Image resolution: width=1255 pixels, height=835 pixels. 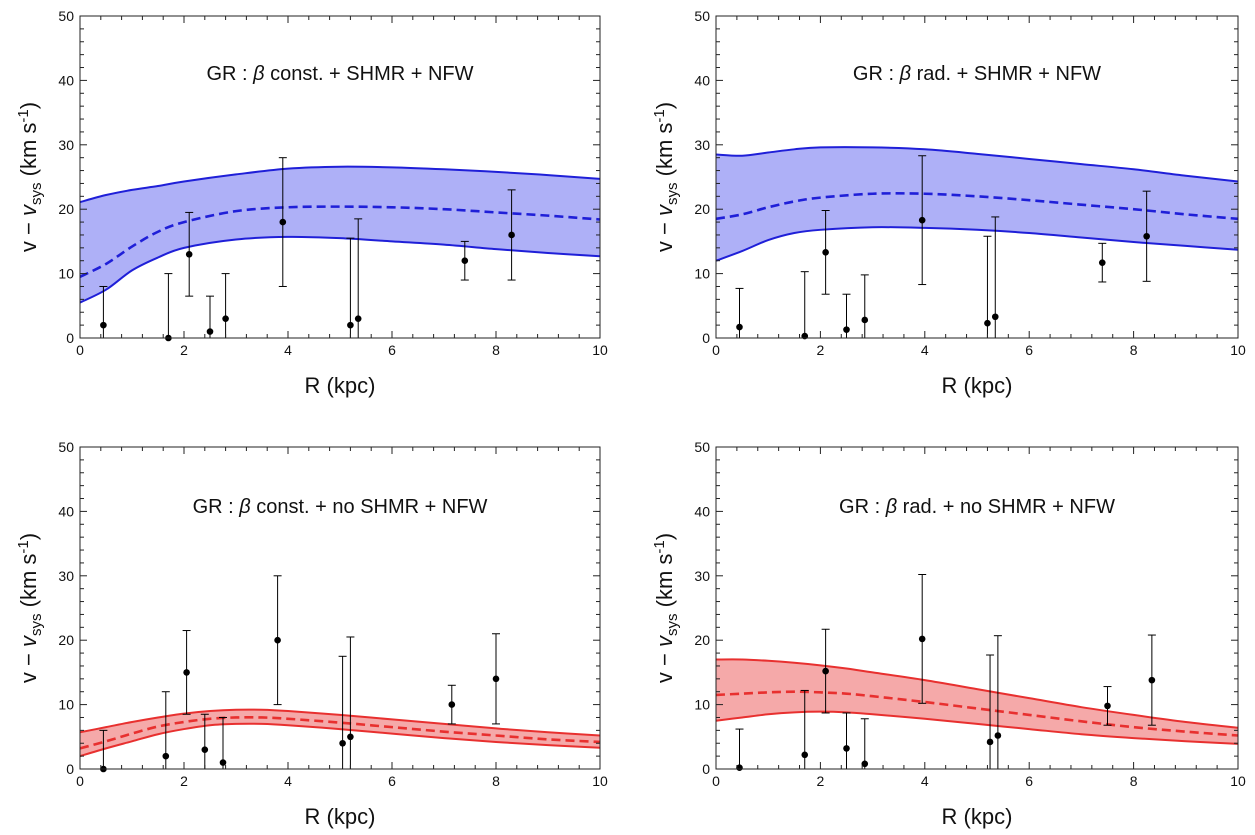 I want to click on y-tick-label: 50, so click(x=702, y=16).